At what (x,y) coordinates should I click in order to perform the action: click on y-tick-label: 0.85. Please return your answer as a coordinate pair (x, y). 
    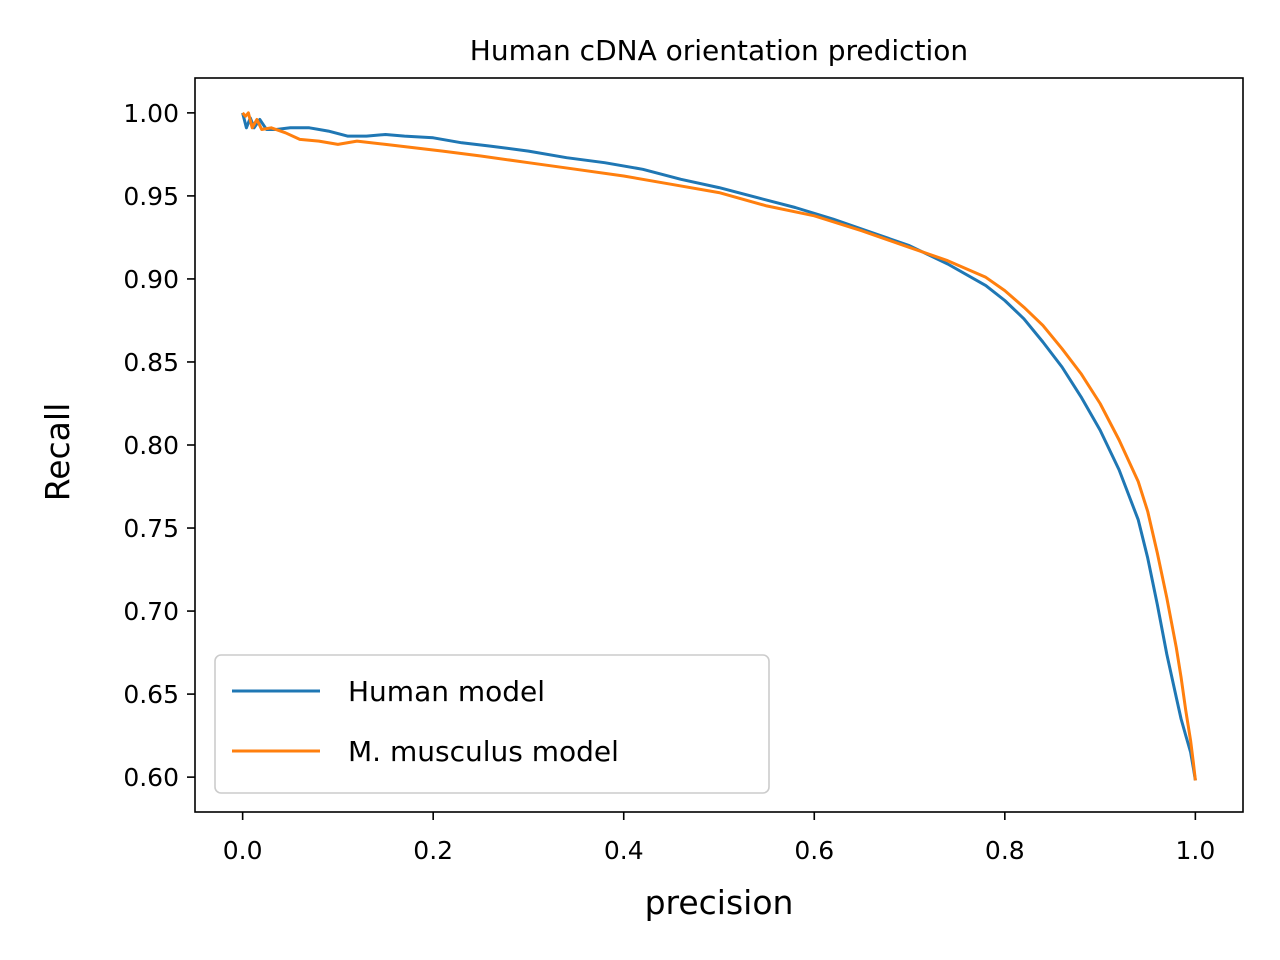
    Looking at the image, I should click on (151, 362).